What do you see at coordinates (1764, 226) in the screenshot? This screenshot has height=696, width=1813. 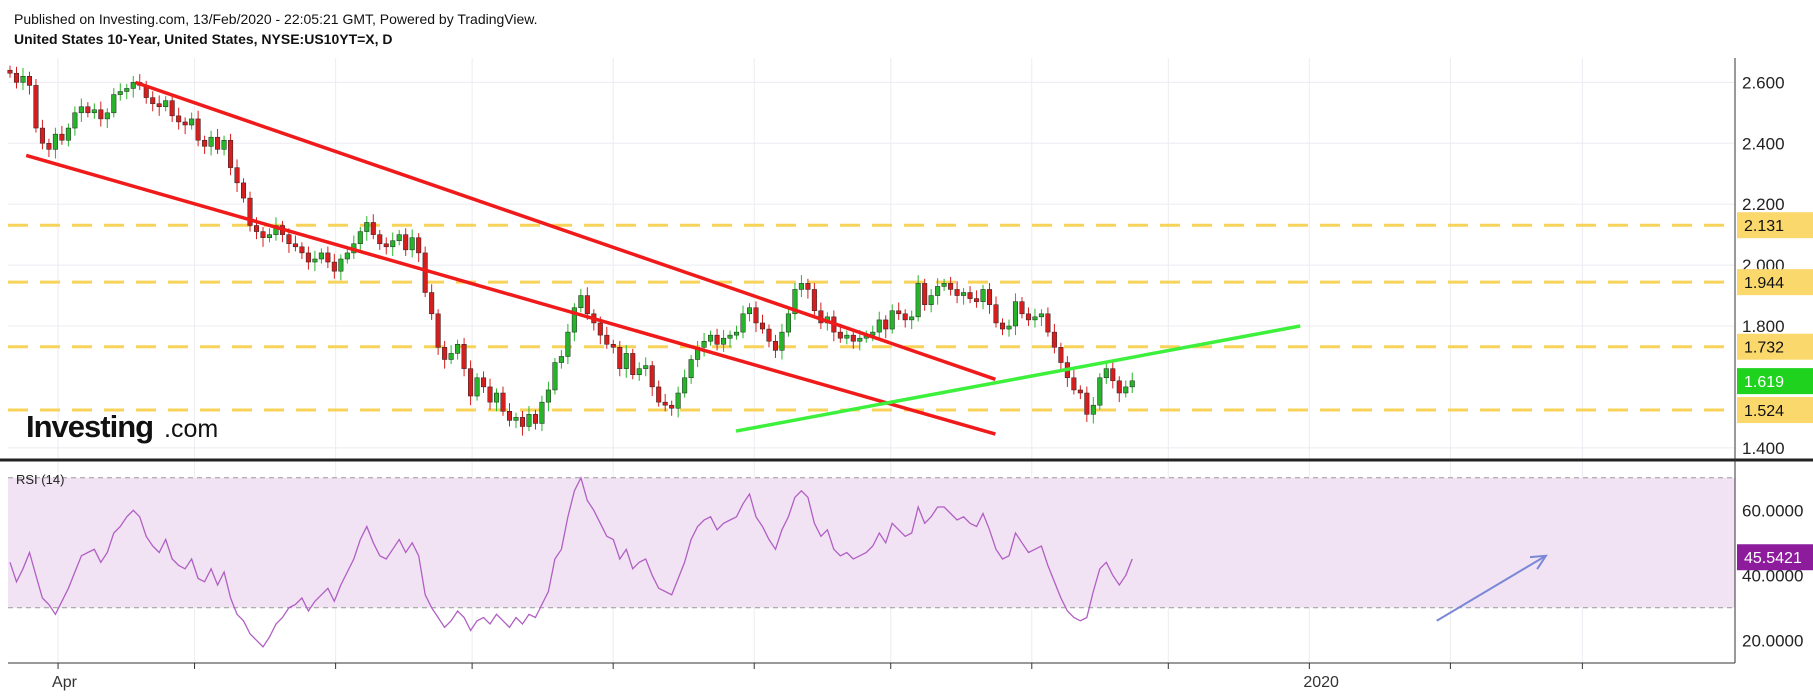 I see `level-badge-label: 2.131` at bounding box center [1764, 226].